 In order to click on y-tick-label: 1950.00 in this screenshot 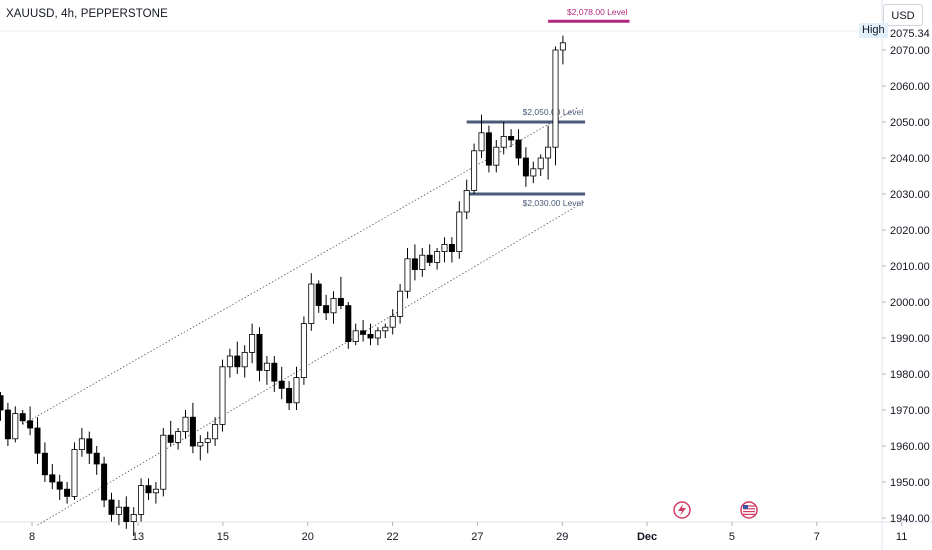, I will do `click(910, 483)`.